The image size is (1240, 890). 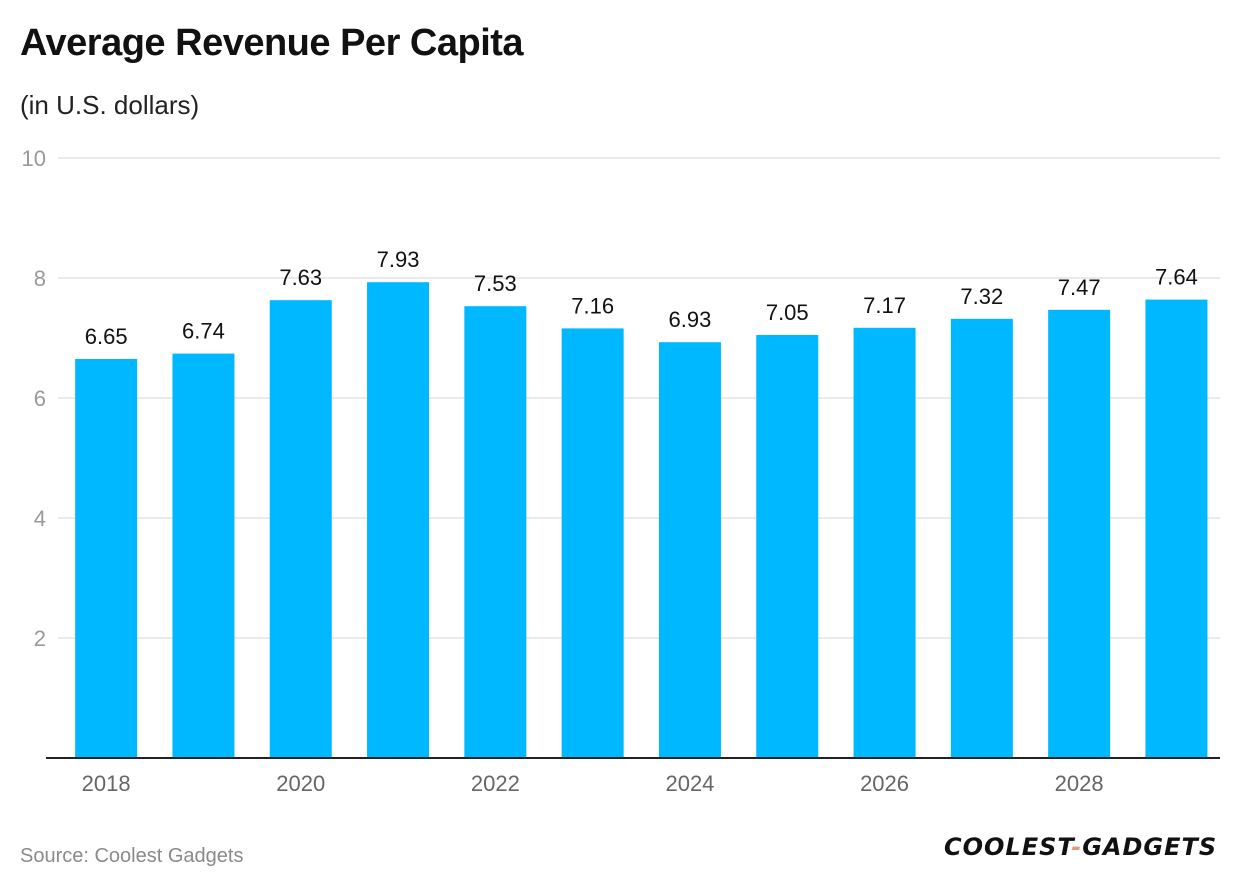 I want to click on data-label-2022: 7.53, so click(x=495, y=283).